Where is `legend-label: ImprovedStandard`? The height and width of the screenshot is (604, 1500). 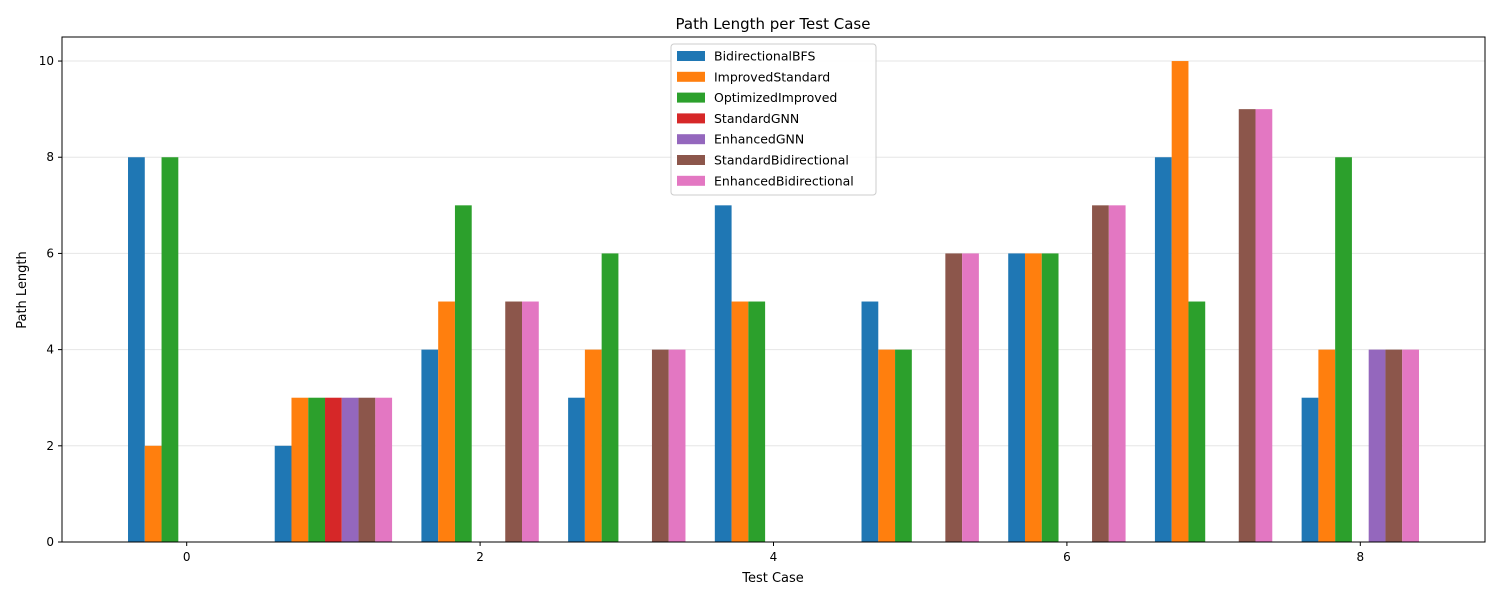
legend-label: ImprovedStandard is located at coordinates (772, 76).